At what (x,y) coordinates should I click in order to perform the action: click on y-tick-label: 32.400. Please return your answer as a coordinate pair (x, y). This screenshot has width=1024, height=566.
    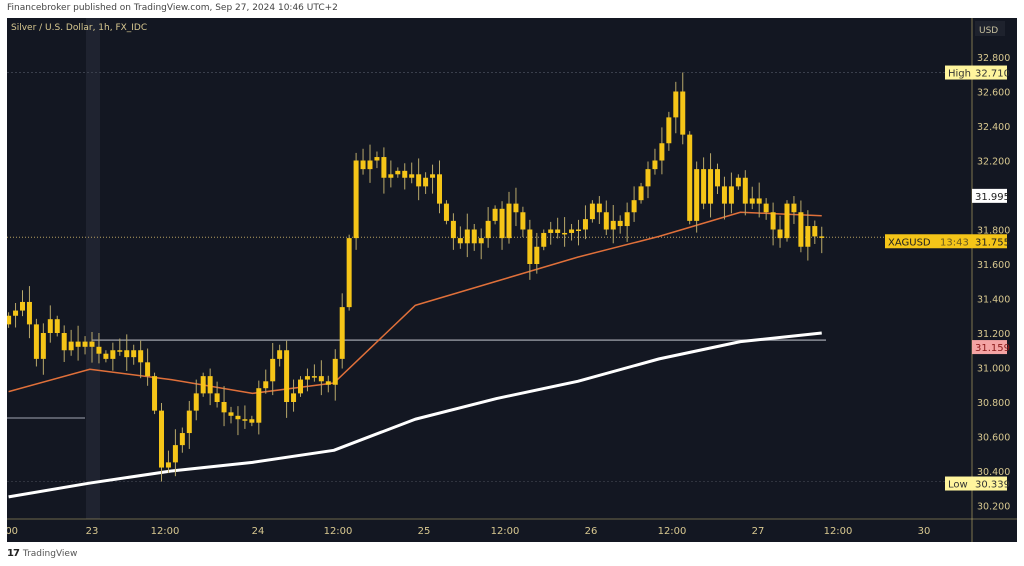
    Looking at the image, I should click on (993, 127).